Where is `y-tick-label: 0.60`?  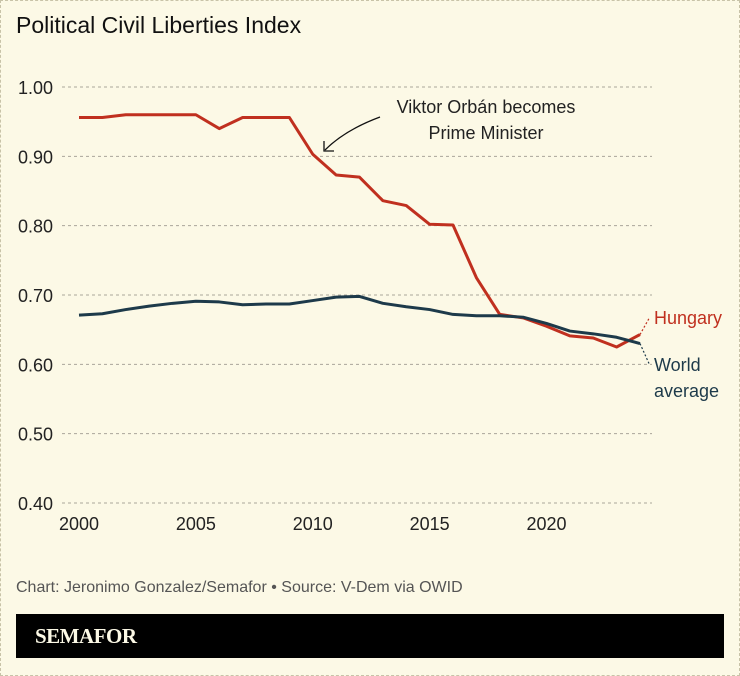
y-tick-label: 0.60 is located at coordinates (35, 365).